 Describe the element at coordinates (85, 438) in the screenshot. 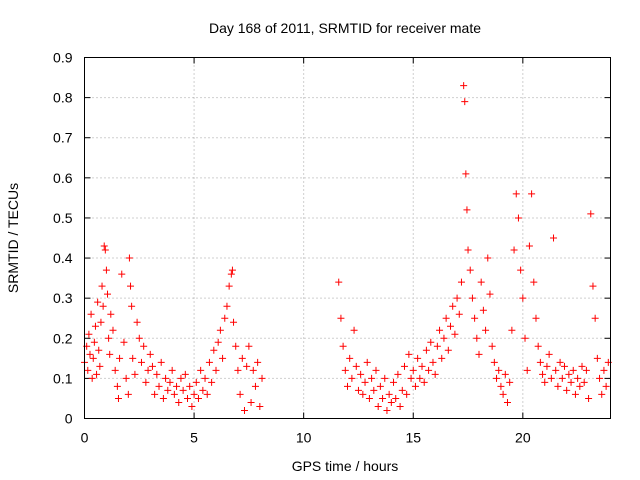

I see `x-tick-label: 0` at that location.